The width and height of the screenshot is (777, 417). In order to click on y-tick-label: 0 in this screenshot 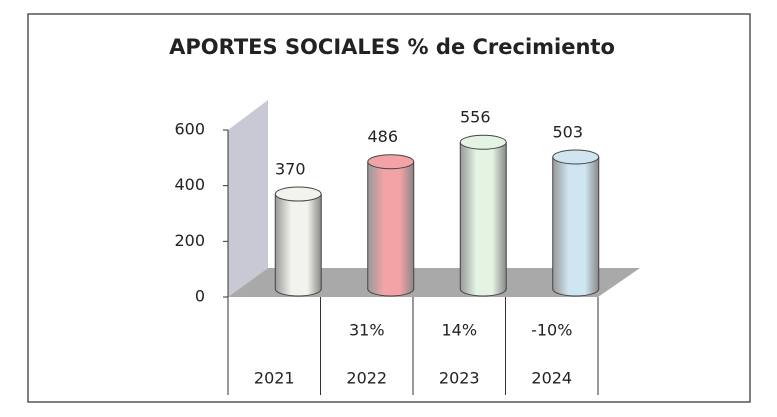, I will do `click(200, 296)`.